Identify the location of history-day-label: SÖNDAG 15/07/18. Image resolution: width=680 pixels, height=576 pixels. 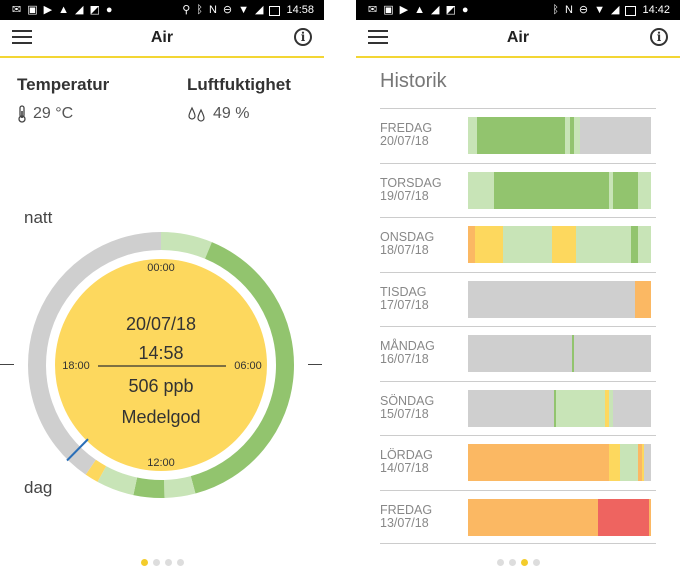
(407, 407).